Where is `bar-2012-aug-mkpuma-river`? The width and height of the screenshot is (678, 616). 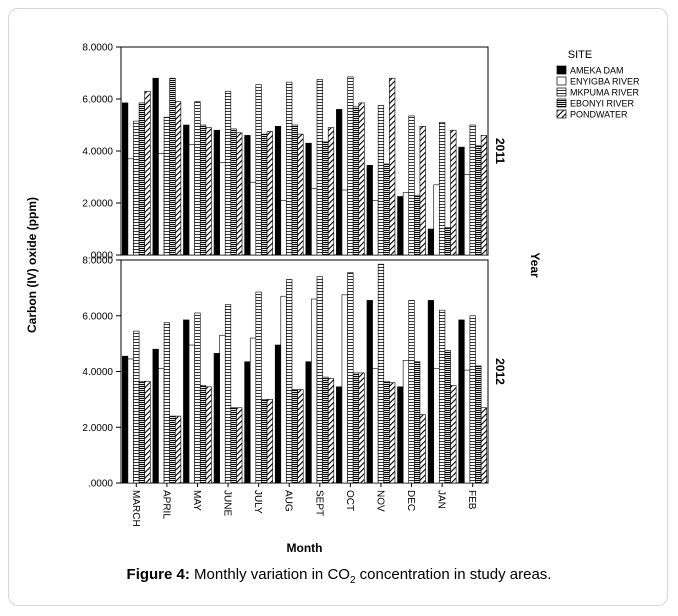 bar-2012-aug-mkpuma-river is located at coordinates (289, 381).